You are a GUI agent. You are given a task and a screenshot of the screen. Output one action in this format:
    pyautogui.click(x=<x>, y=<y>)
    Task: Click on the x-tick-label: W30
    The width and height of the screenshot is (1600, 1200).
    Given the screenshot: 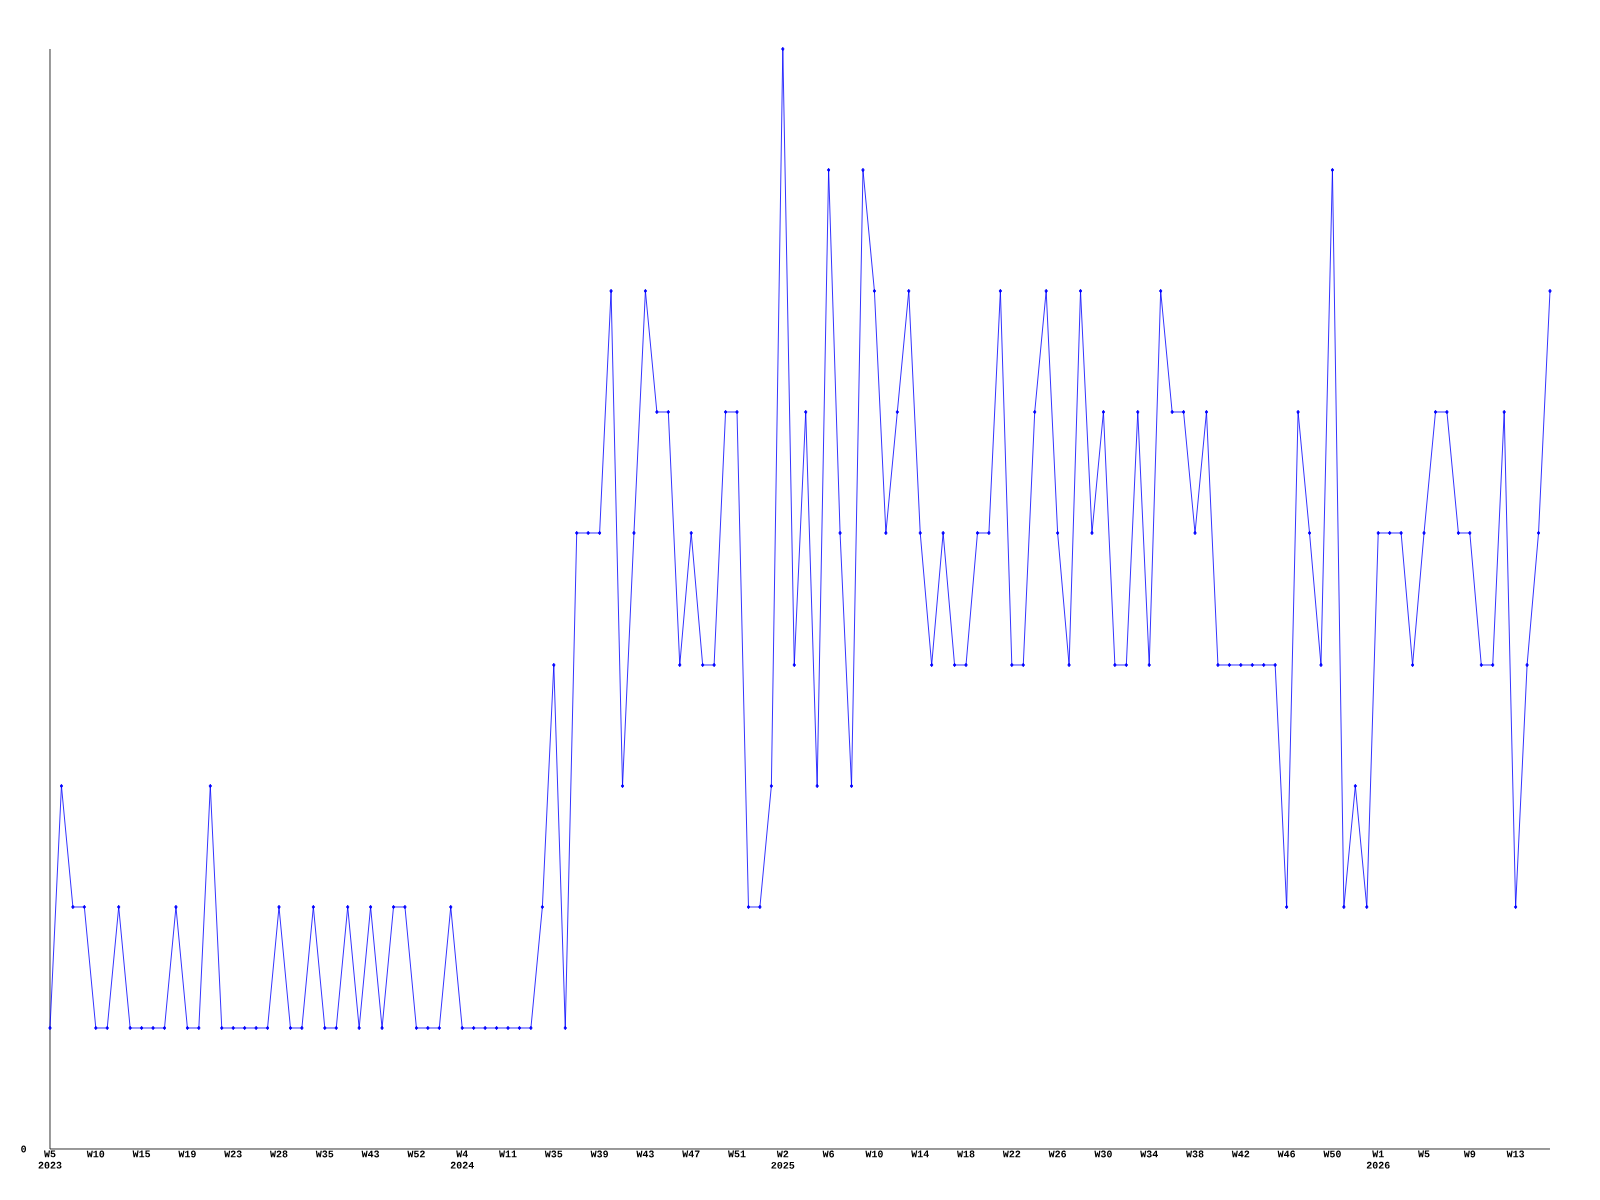 What is the action you would take?
    pyautogui.click(x=1103, y=1154)
    